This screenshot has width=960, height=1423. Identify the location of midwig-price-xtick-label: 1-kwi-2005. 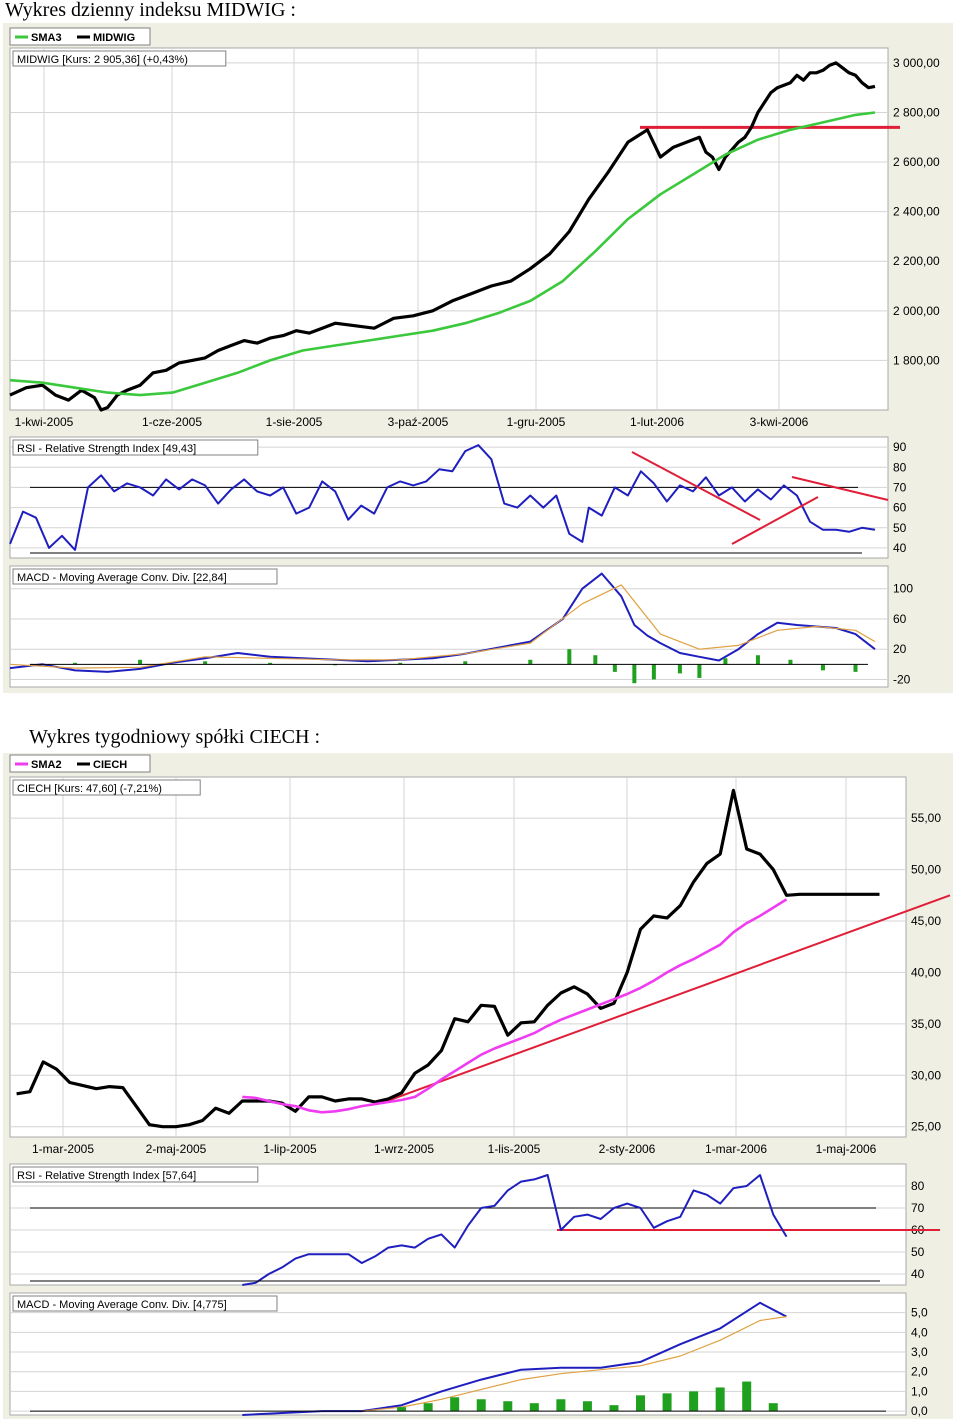
(44, 422).